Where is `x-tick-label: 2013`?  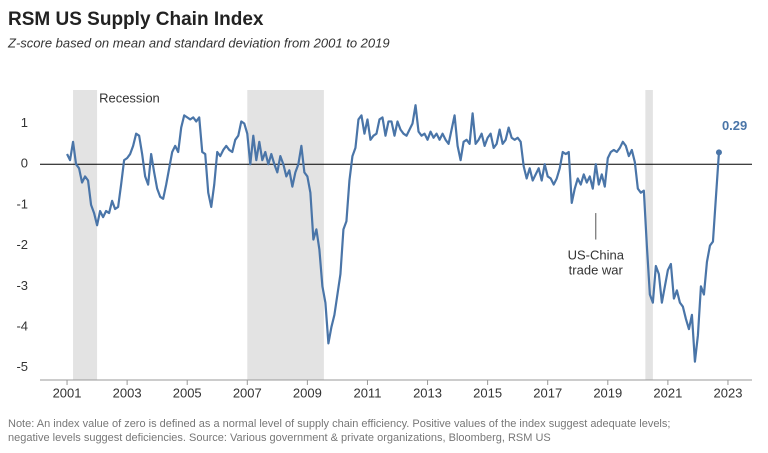 x-tick-label: 2013 is located at coordinates (427, 392).